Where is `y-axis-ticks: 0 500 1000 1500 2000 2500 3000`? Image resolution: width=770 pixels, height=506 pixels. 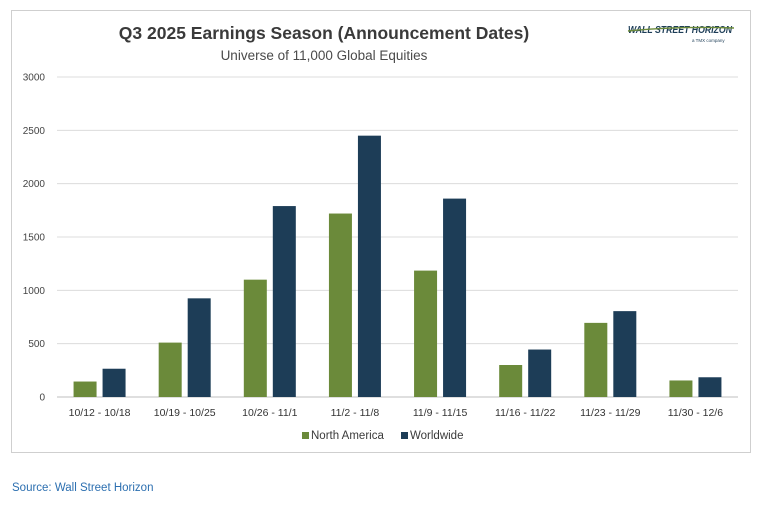 y-axis-ticks: 0 500 1000 1500 2000 2500 3000 is located at coordinates (34, 238).